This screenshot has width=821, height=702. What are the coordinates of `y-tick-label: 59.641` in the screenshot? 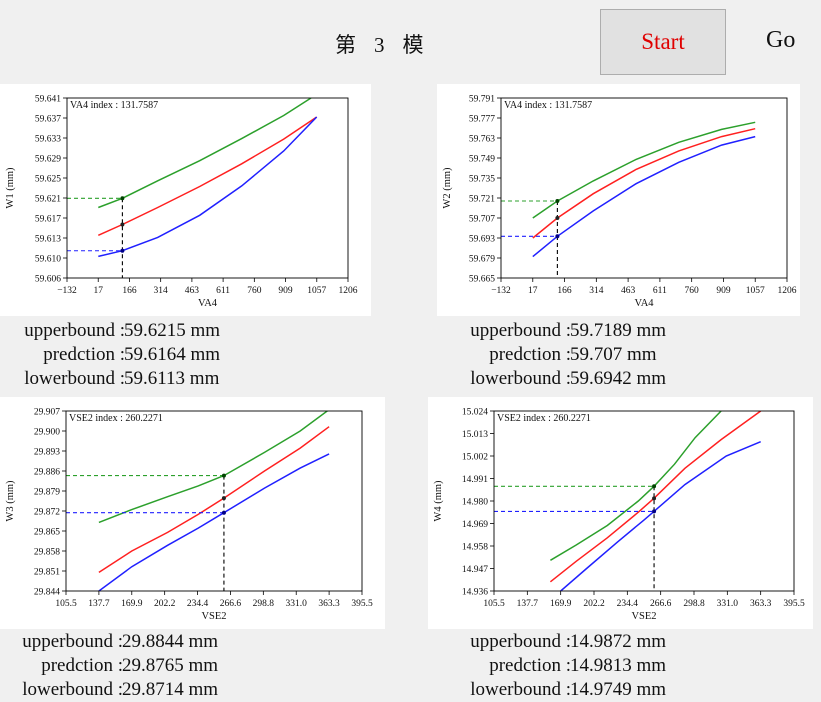 It's located at (48, 100).